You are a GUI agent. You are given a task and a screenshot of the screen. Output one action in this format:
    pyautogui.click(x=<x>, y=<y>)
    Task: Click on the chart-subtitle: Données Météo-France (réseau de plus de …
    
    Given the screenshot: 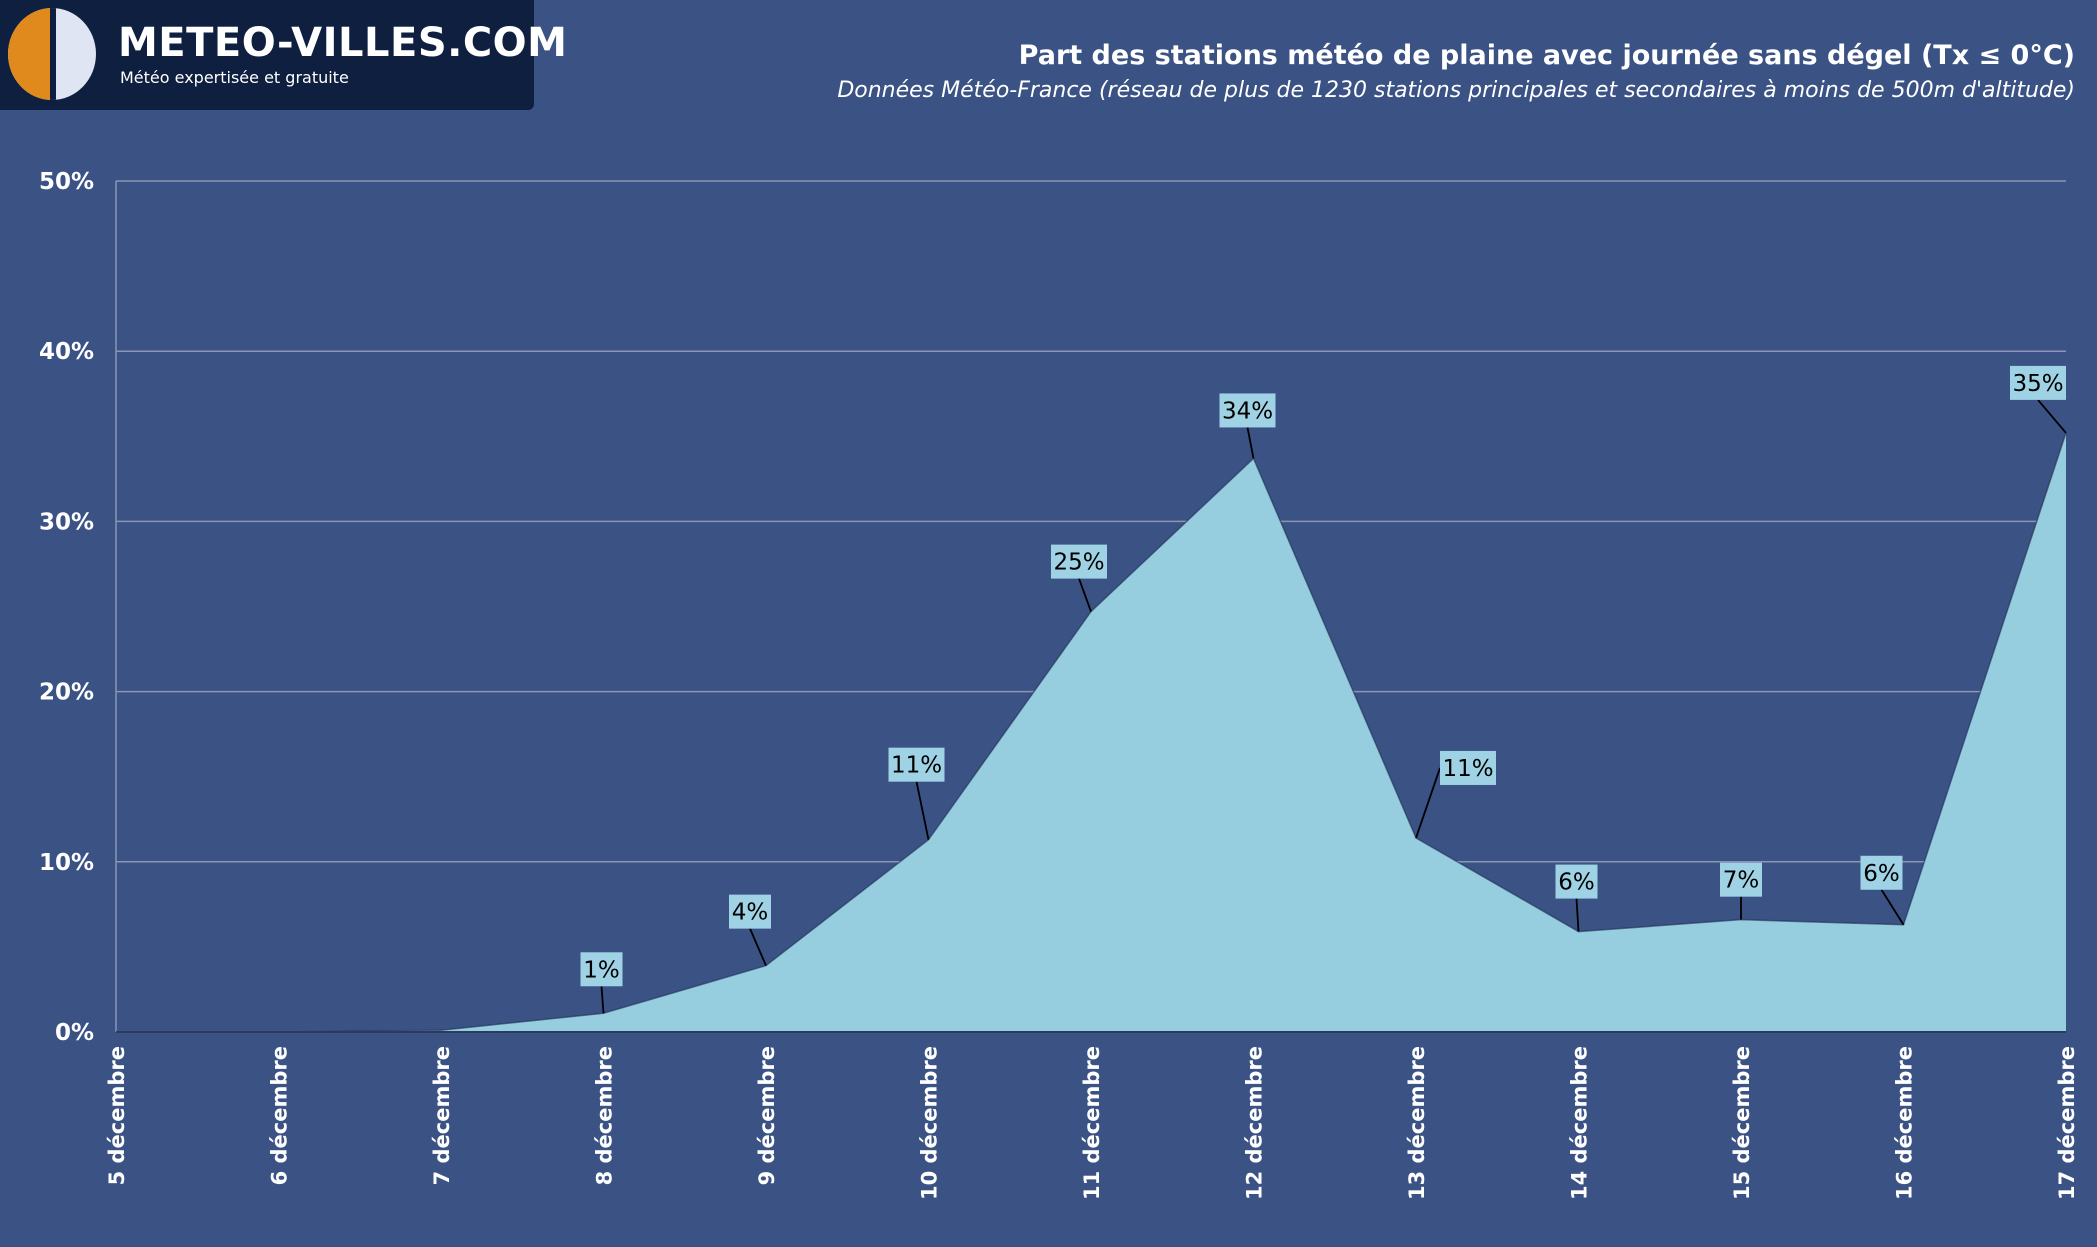 What is the action you would take?
    pyautogui.click(x=1456, y=90)
    